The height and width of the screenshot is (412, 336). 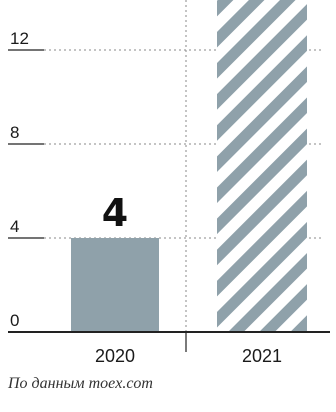 I want to click on x-tick-label-2021: 2021, so click(x=262, y=356).